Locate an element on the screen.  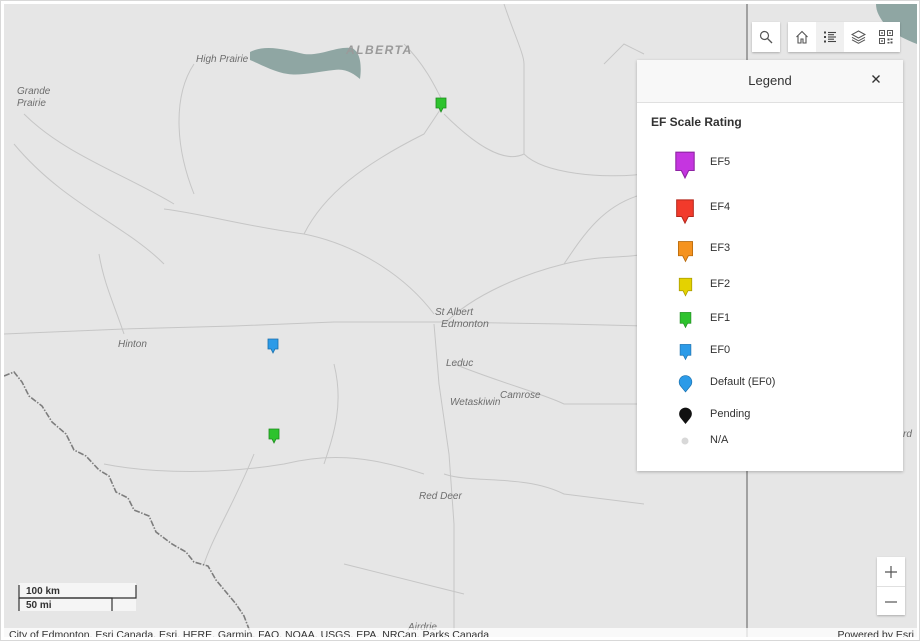
scale-bar: 100 km 50 mi is located at coordinates (79, 597).